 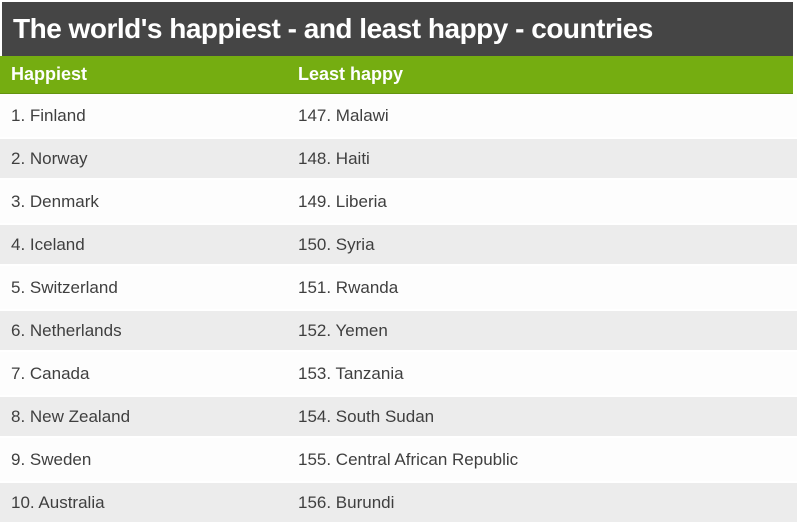 I want to click on table-row: 8. New Zealand 154. South Sudan, so click(x=398, y=416).